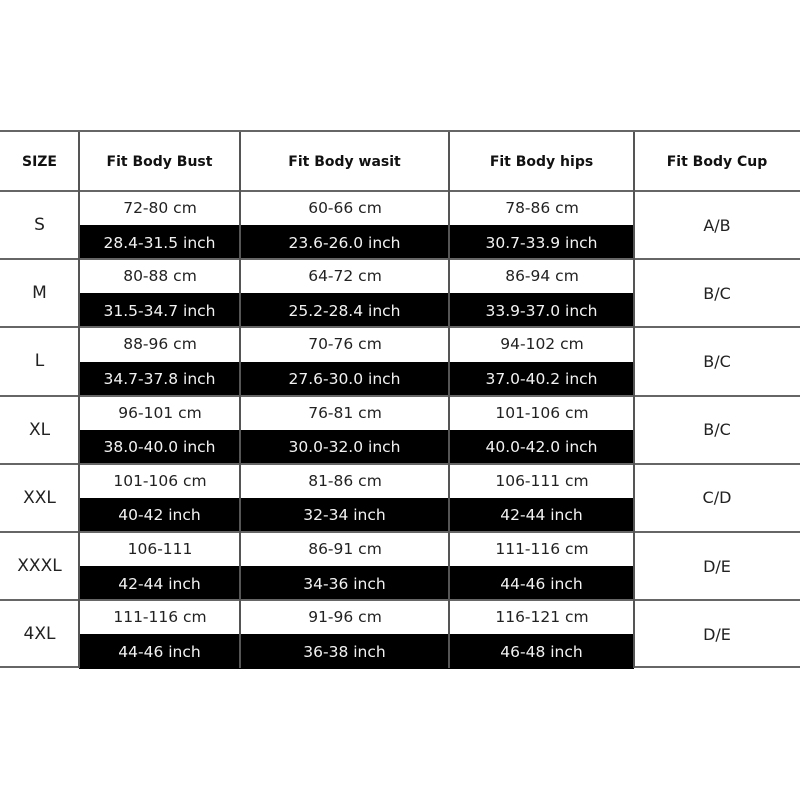 This screenshot has width=800, height=800. I want to click on bust-cm-cell: 101-106 cm, so click(160, 480).